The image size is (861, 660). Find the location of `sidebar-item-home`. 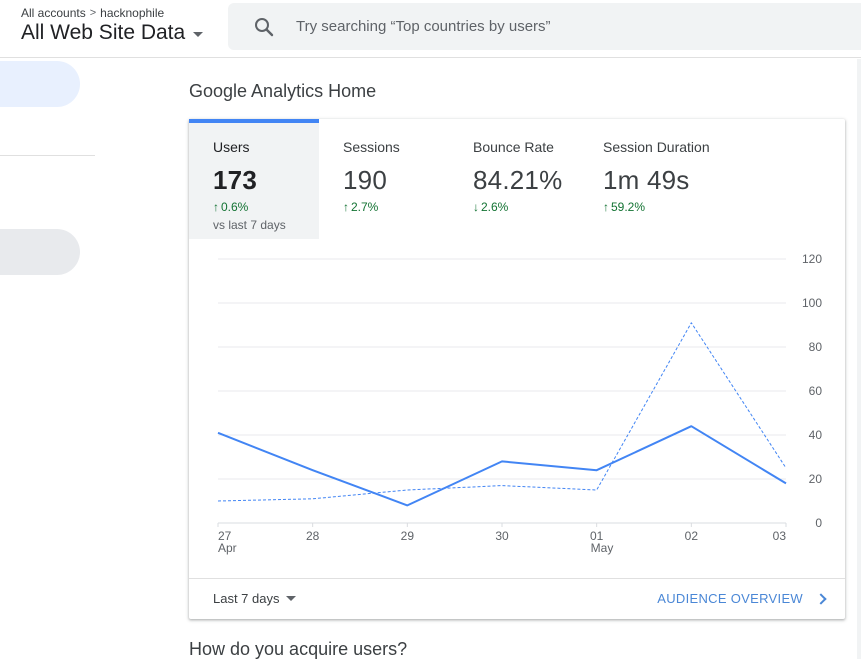

sidebar-item-home is located at coordinates (40, 84).